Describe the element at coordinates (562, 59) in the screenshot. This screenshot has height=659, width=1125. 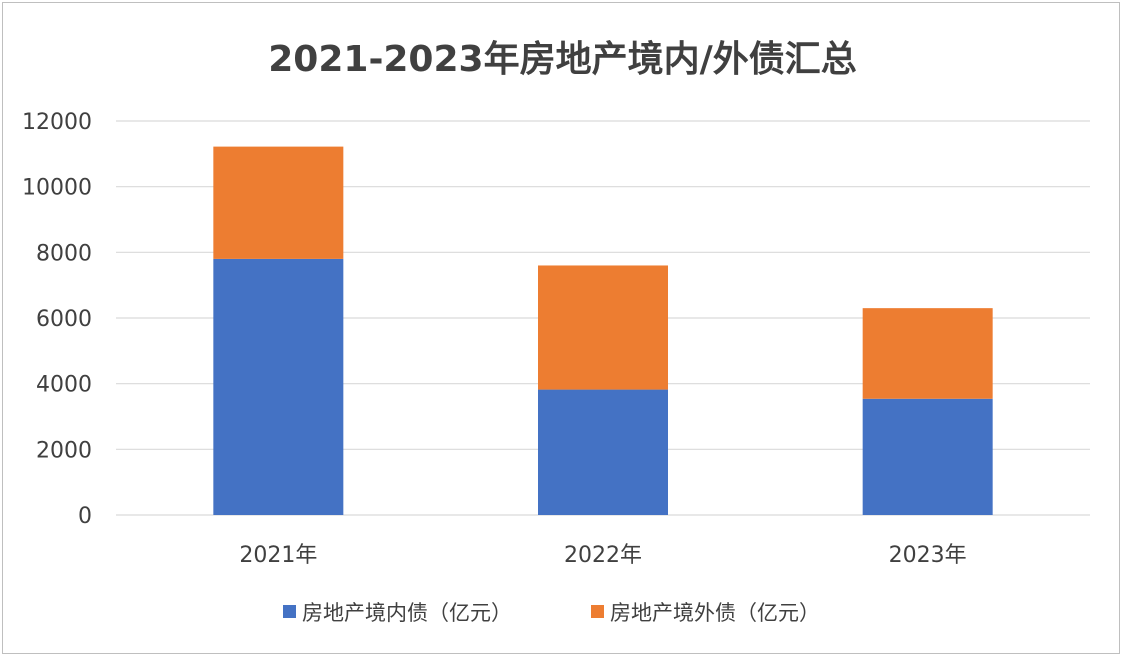
I see `chart-title: 2021-2023年房地产境内/外债汇总` at that location.